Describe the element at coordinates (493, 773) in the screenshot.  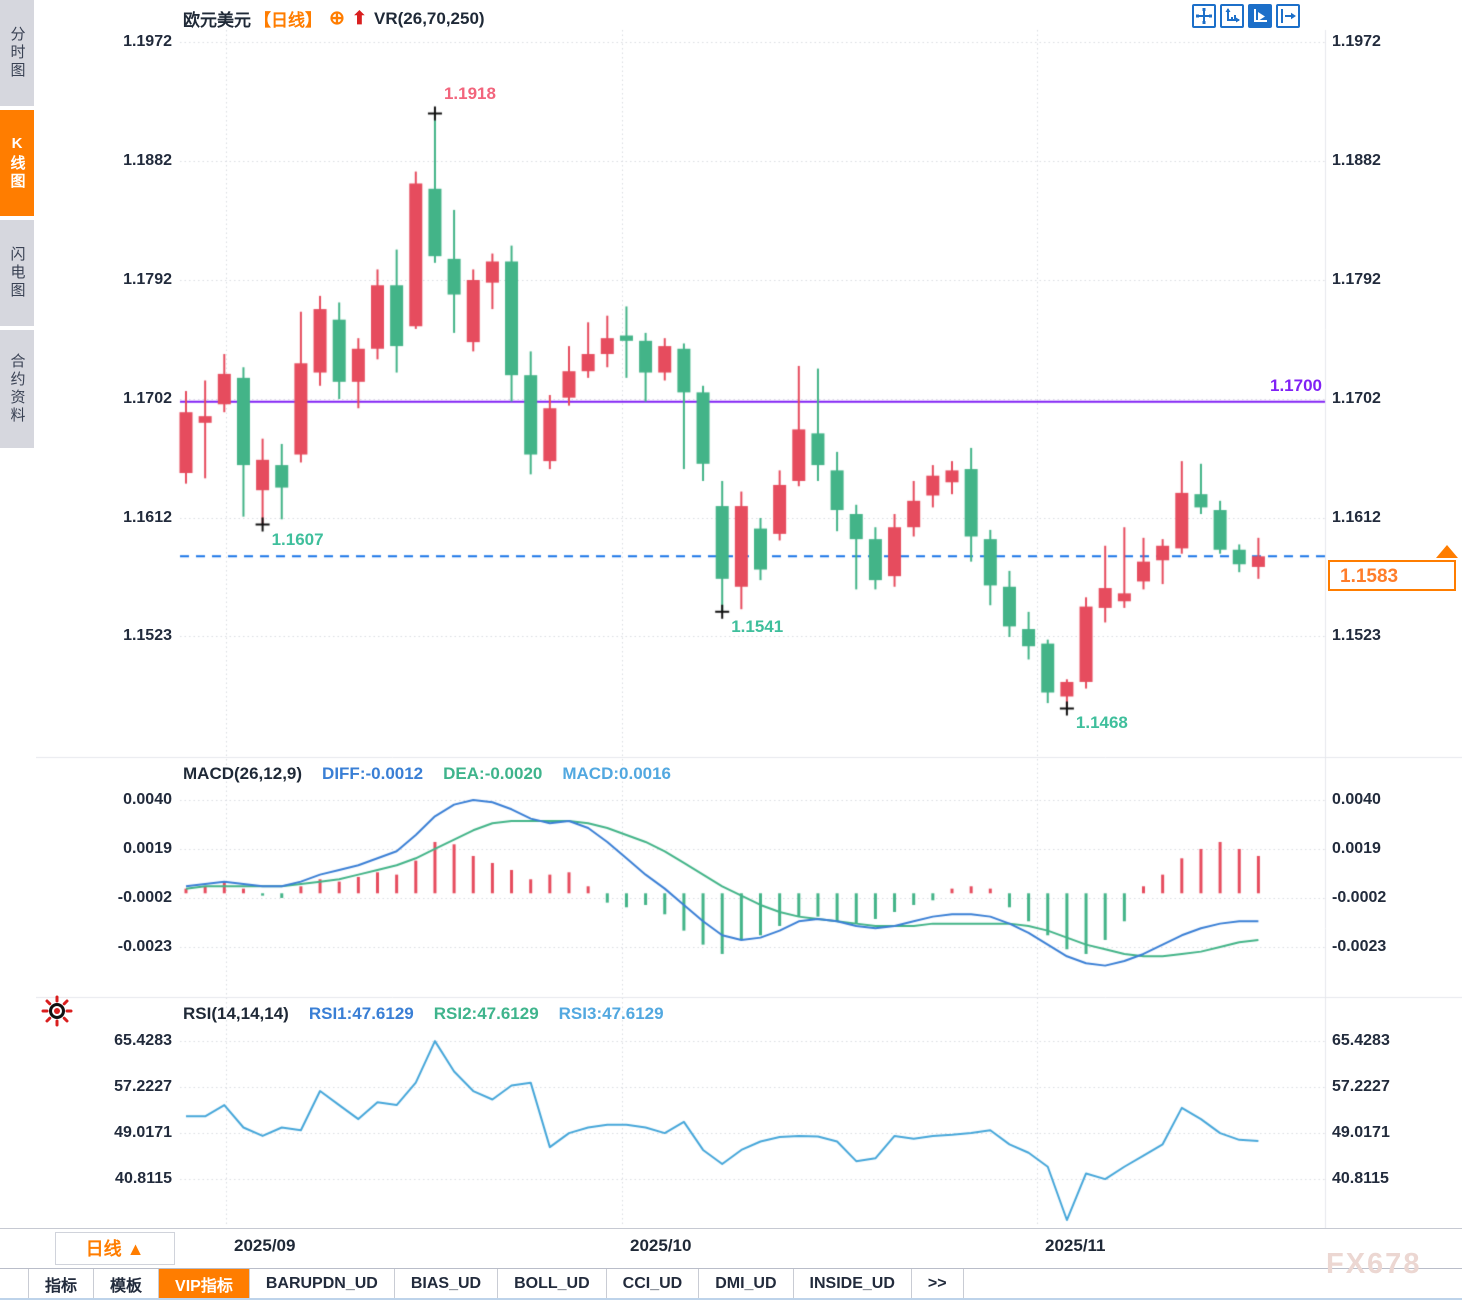
I see `macd-dea-value: DEA:-0.0020` at that location.